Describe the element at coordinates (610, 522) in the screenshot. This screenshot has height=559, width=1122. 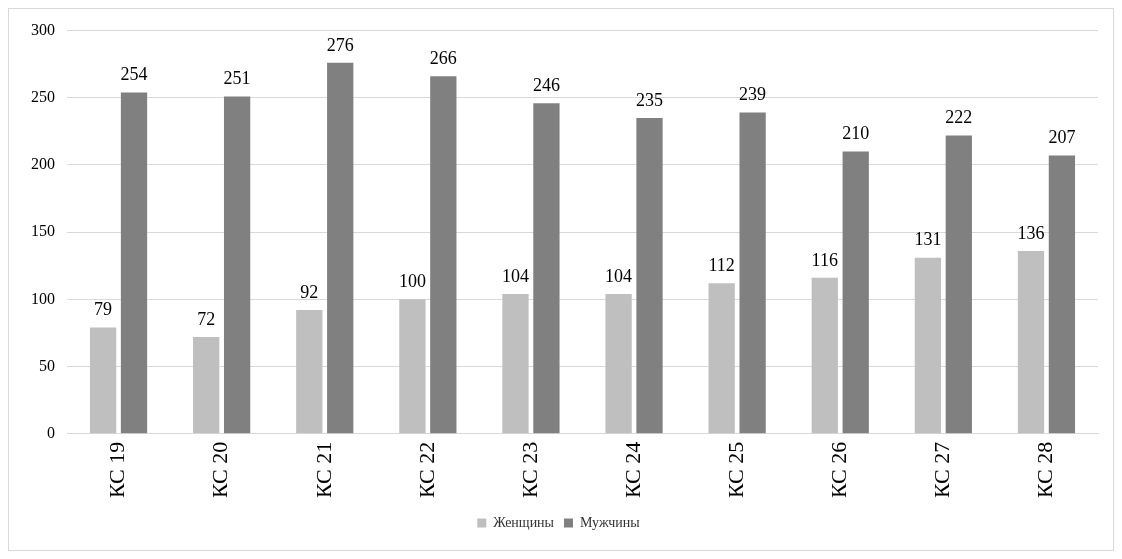
I see `legend-label: Мужчины` at that location.